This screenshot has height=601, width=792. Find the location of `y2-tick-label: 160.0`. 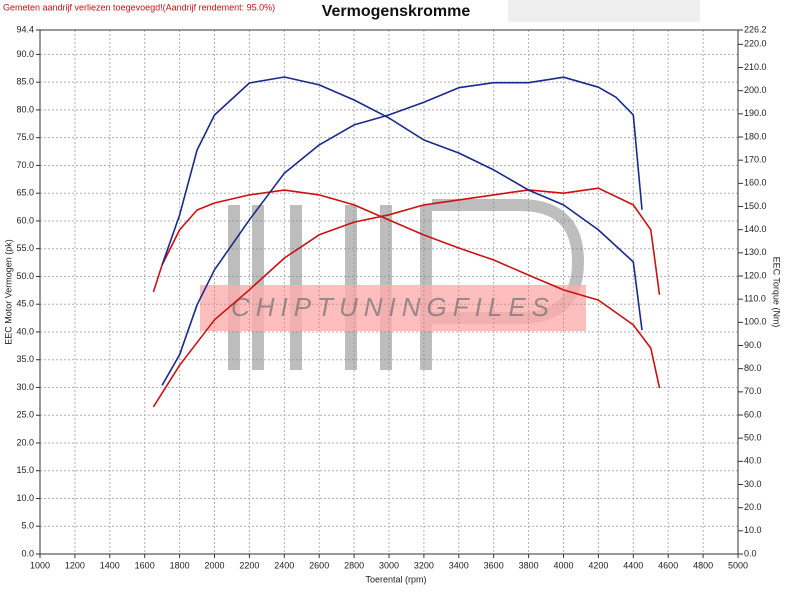

y2-tick-label: 160.0 is located at coordinates (755, 183).